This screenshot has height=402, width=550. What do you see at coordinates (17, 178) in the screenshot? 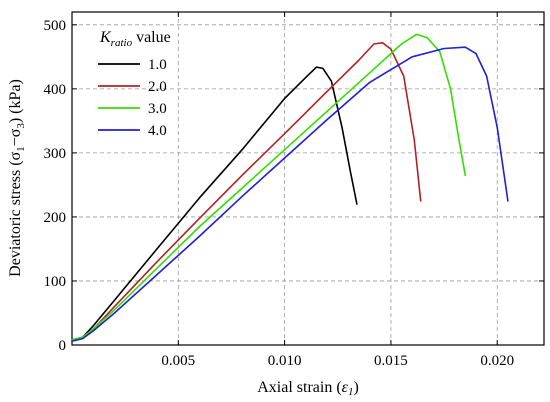
I see `y-axis-label: Deviatoric stress (σ1−σ3) (kPa)` at bounding box center [17, 178].